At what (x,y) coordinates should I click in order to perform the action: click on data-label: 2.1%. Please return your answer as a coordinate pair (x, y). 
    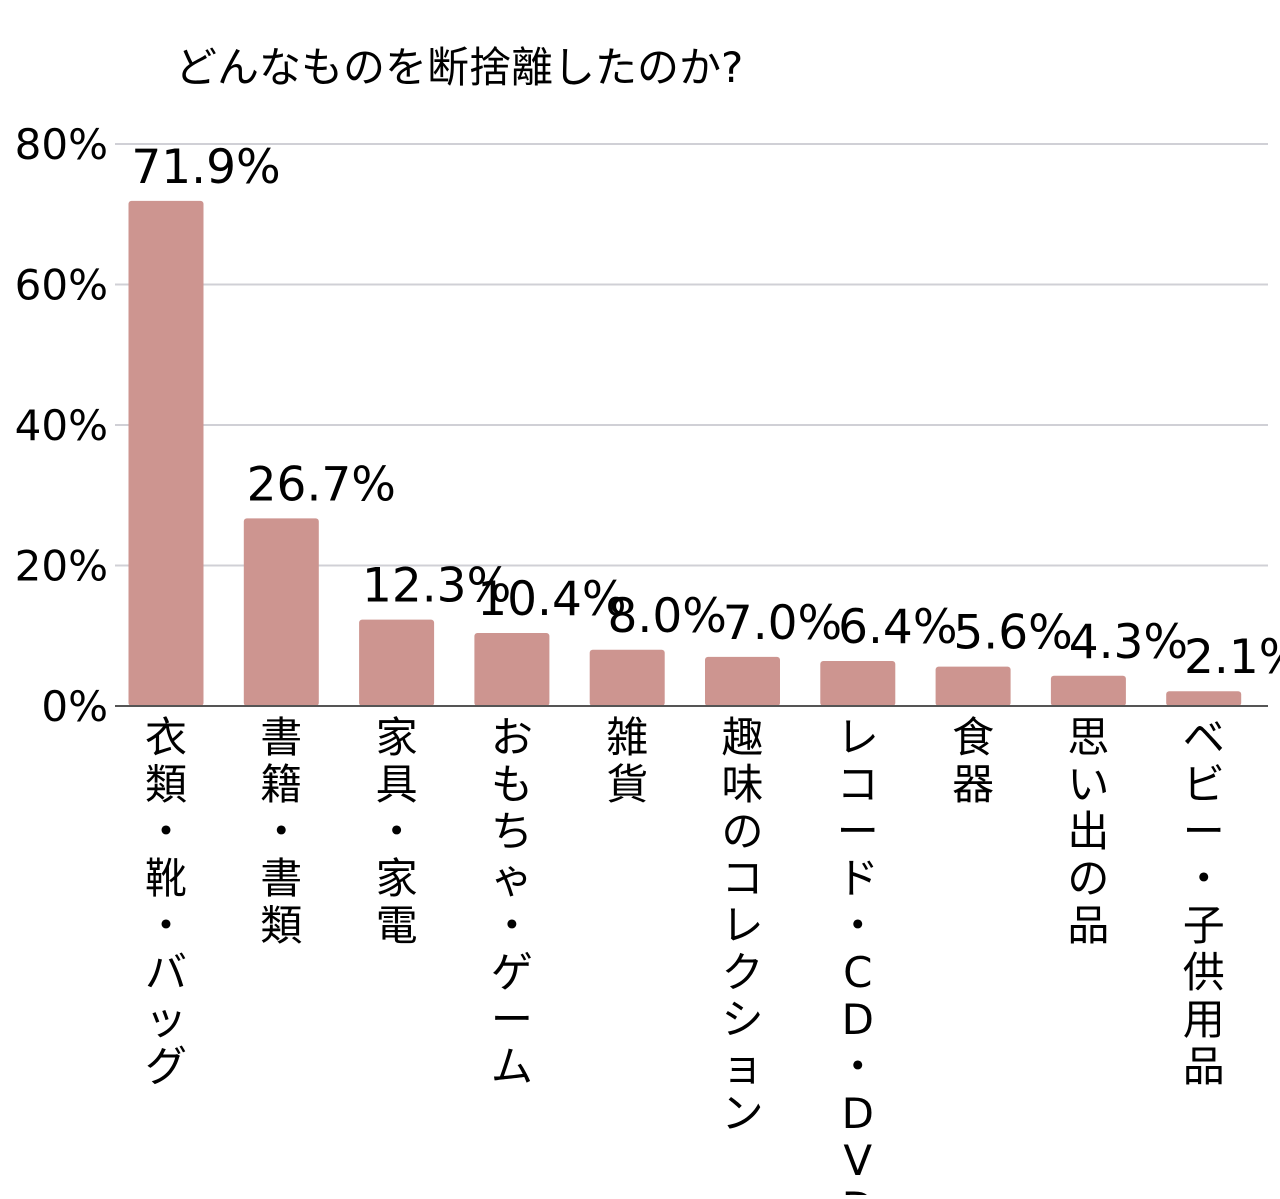
    Looking at the image, I should click on (1232, 657).